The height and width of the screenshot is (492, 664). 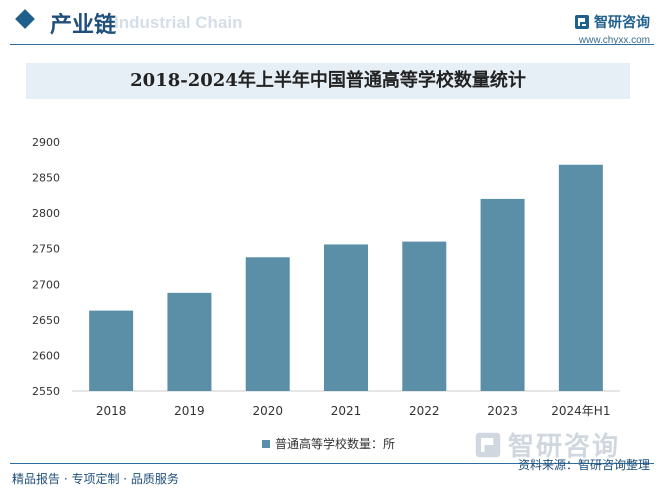 What do you see at coordinates (25, 19) in the screenshot?
I see `diamond-icon` at bounding box center [25, 19].